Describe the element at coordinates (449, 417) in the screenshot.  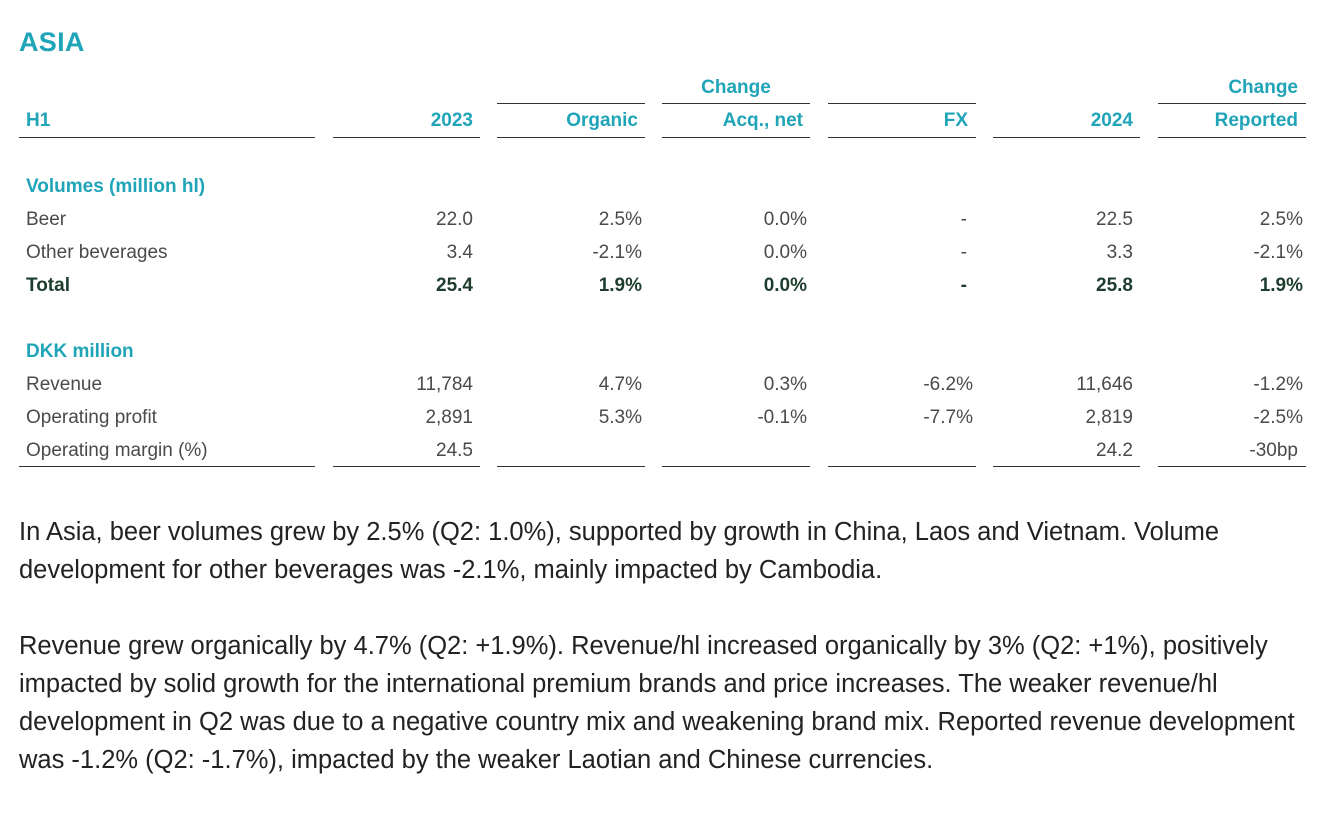
I see `cell-operating-profit-2023: 2,891` at that location.